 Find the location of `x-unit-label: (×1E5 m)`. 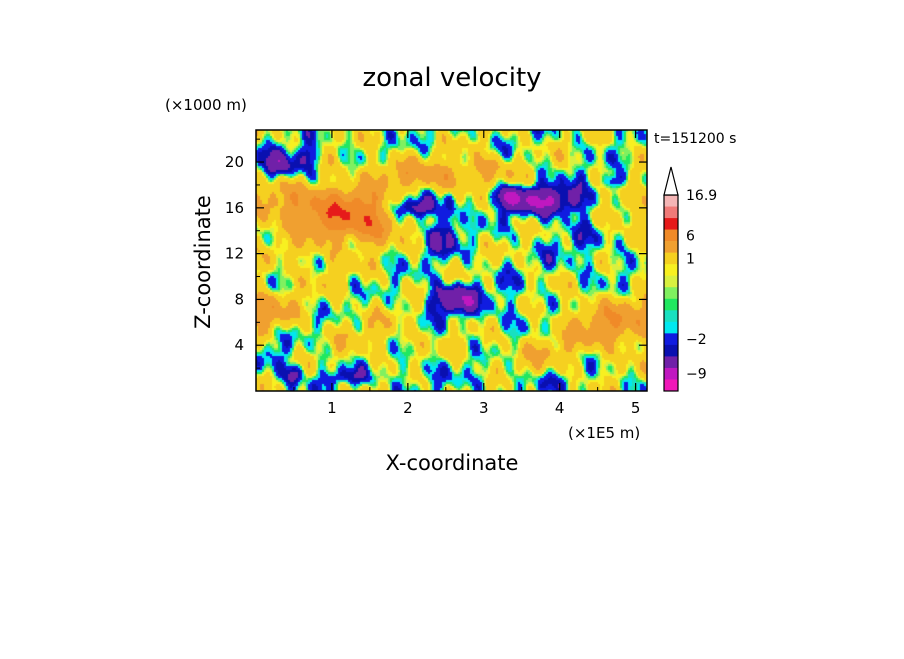

x-unit-label: (×1E5 m) is located at coordinates (604, 433).